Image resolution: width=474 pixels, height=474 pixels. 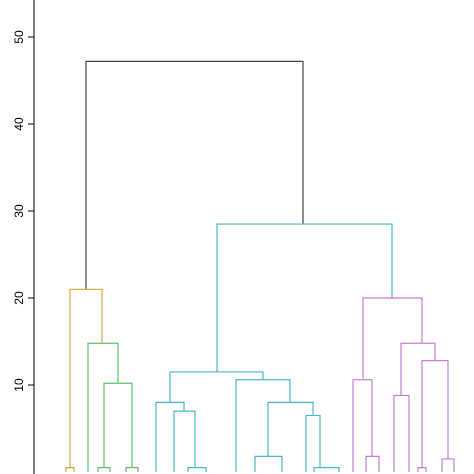 What do you see at coordinates (19, 124) in the screenshot?
I see `y-tick-label-40: 40` at bounding box center [19, 124].